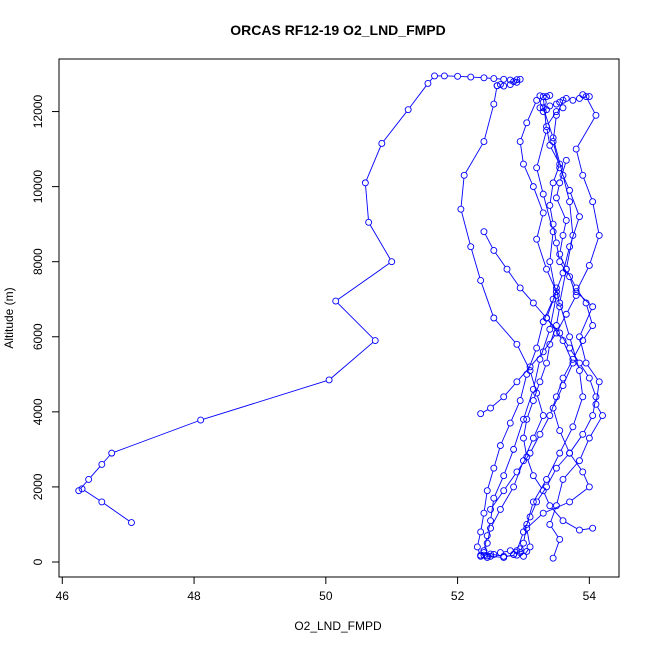  Describe the element at coordinates (326, 596) in the screenshot. I see `x-tick-label: 50` at that location.